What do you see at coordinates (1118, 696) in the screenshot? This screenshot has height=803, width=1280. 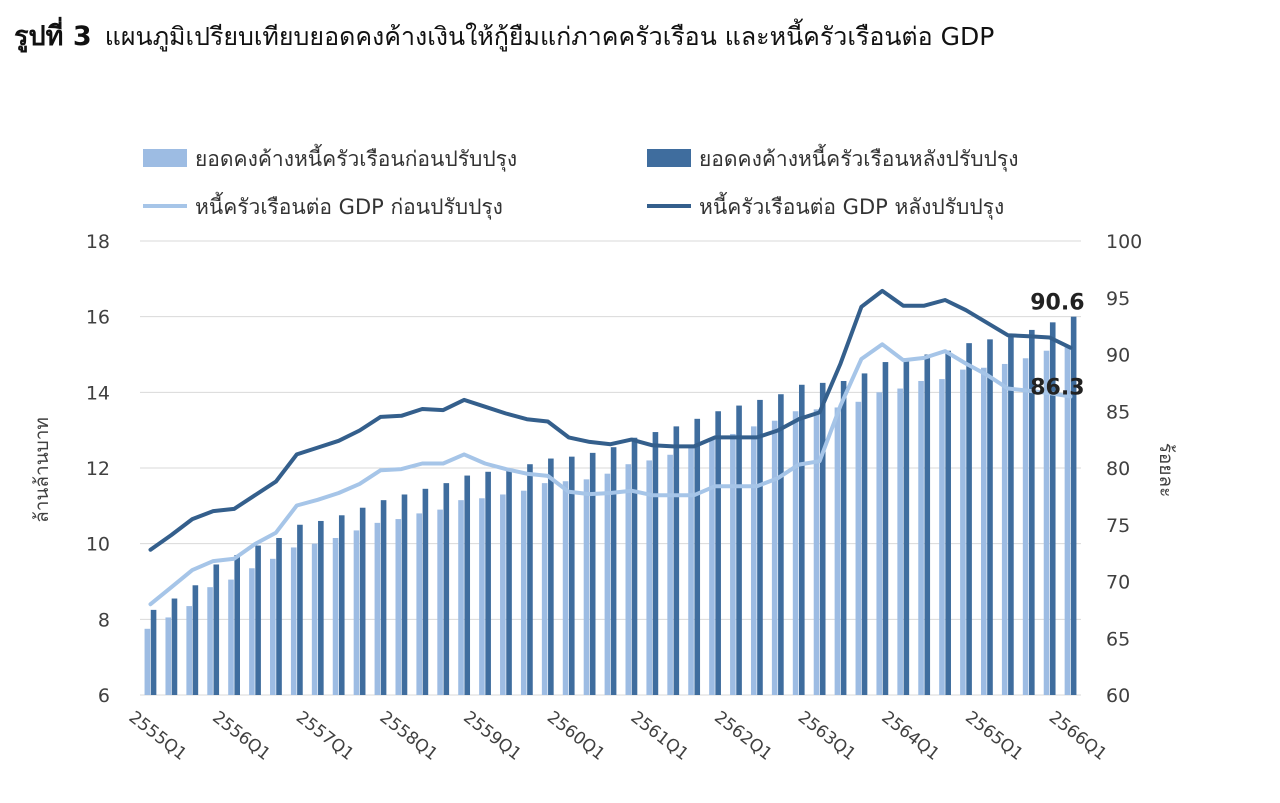 I see `y-right-tick-label: 60` at bounding box center [1118, 696].